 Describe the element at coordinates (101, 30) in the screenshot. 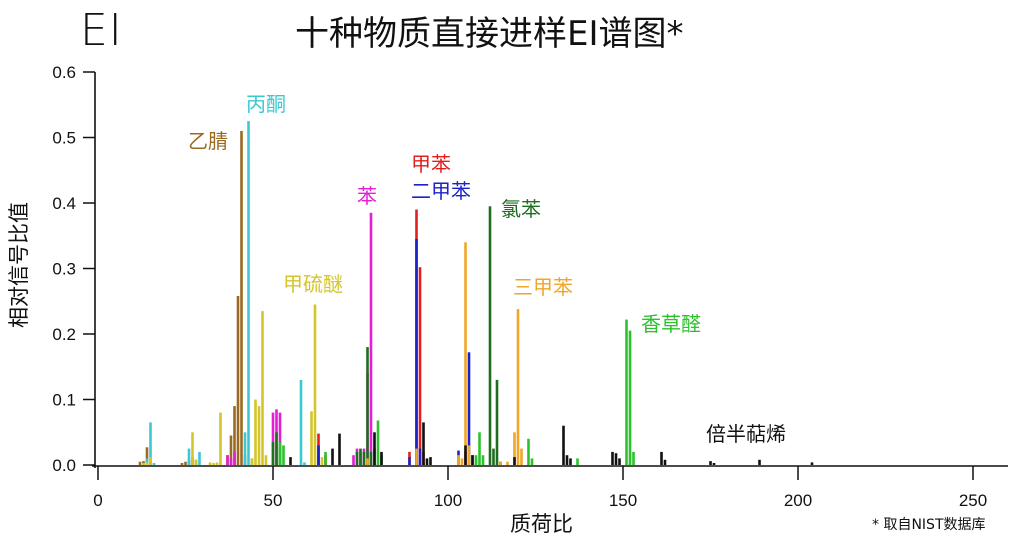

I see `corner-label: EI` at that location.